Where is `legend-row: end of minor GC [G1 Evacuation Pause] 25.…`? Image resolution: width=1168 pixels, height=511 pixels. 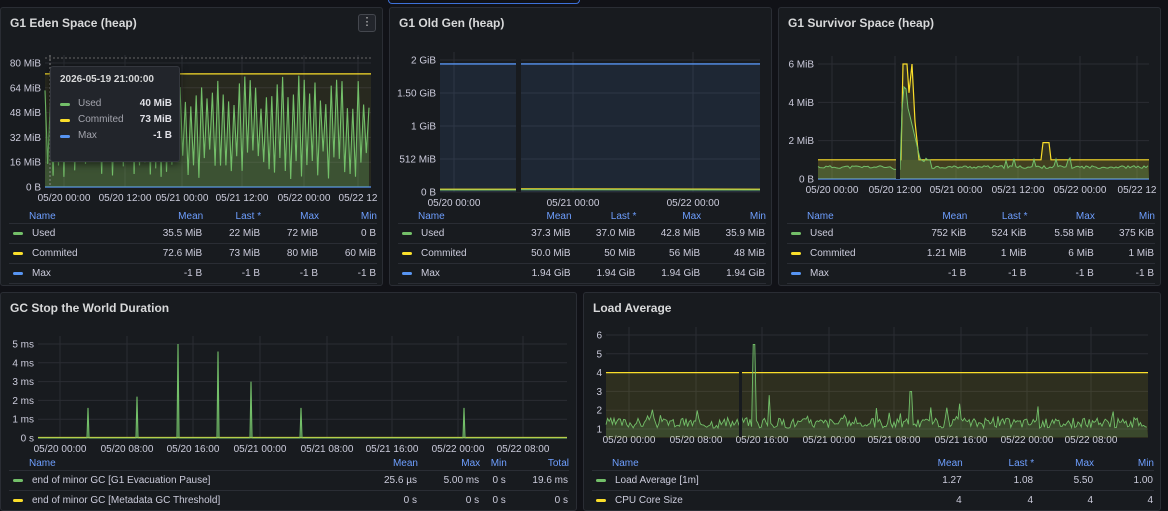
legend-row: end of minor GC [G1 Evacuation Pause] 25.… is located at coordinates (289, 480).